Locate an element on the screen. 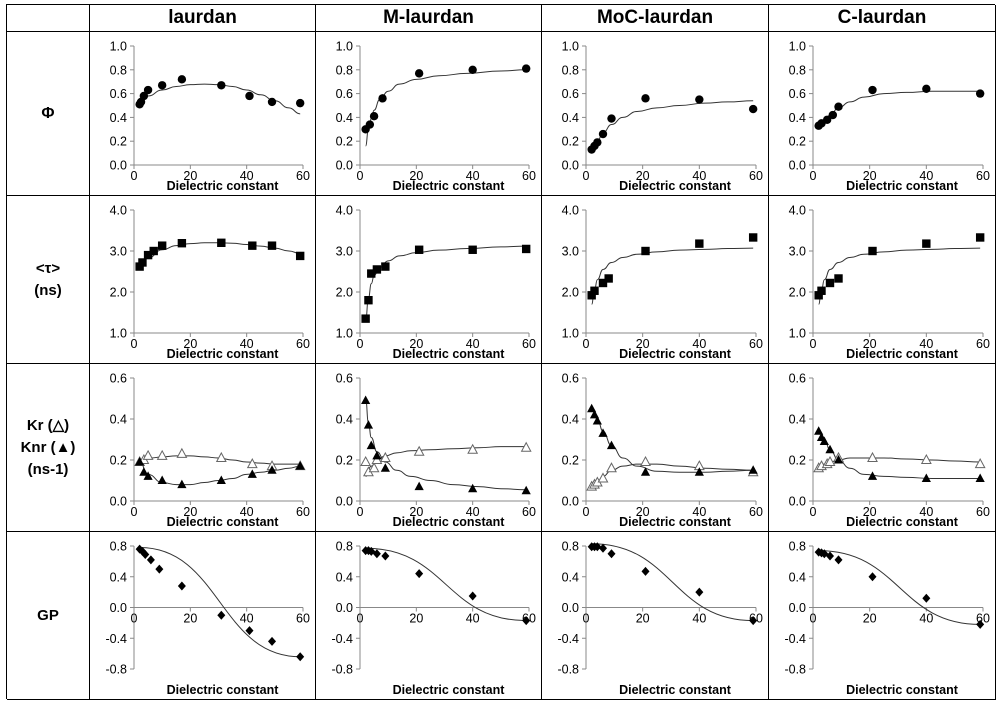 The image size is (1000, 704). chart-tau-laurdan: 1.0 2.0 3.0 4.0 0 20 40 60 Dielectric constant is located at coordinates (203, 280).